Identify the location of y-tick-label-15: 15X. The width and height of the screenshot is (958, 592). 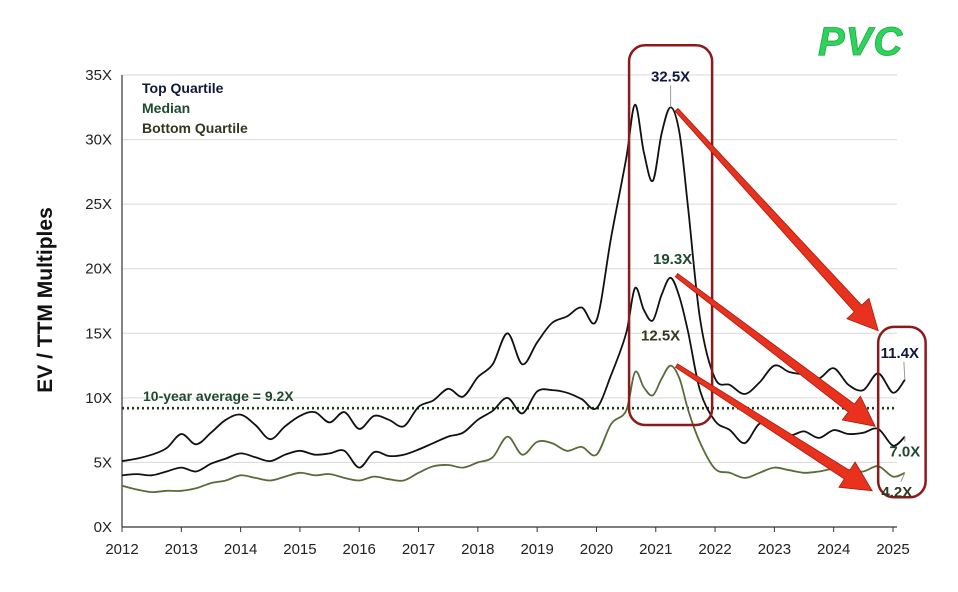
(98, 333).